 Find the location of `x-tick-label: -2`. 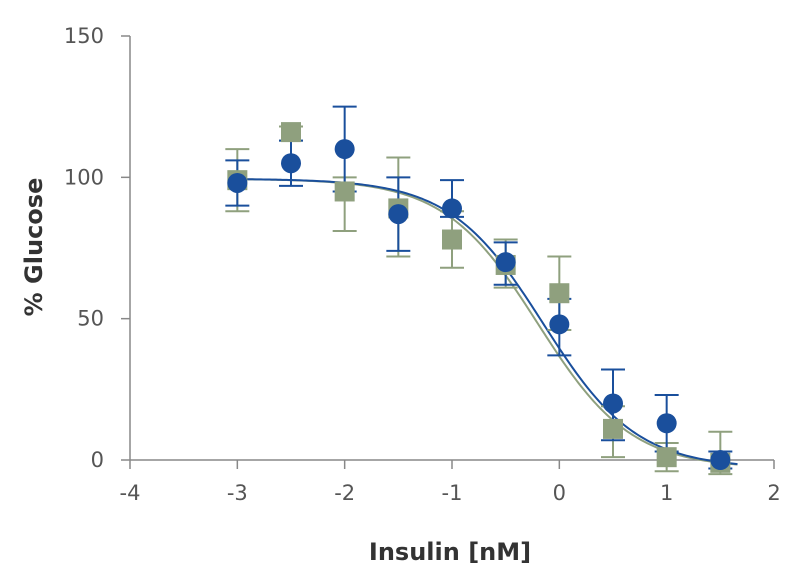

x-tick-label: -2 is located at coordinates (344, 493).